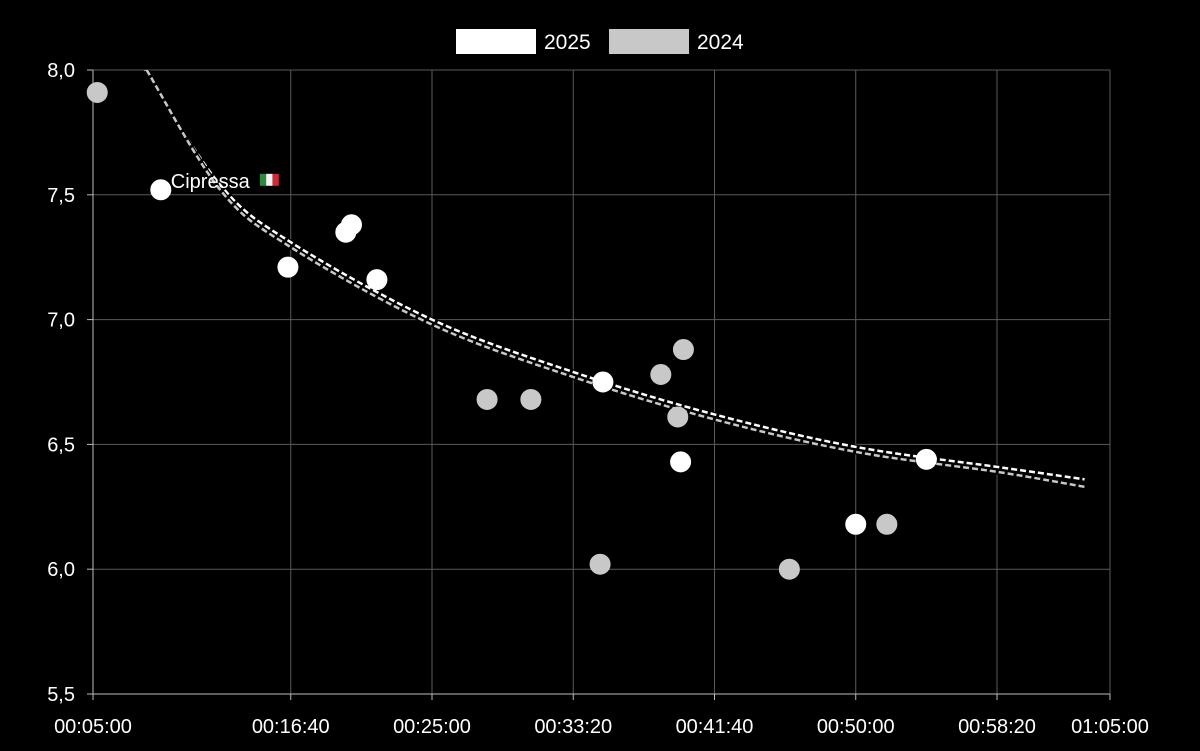 This screenshot has width=1200, height=751. I want to click on legend: 2025 2024, so click(600, 41).